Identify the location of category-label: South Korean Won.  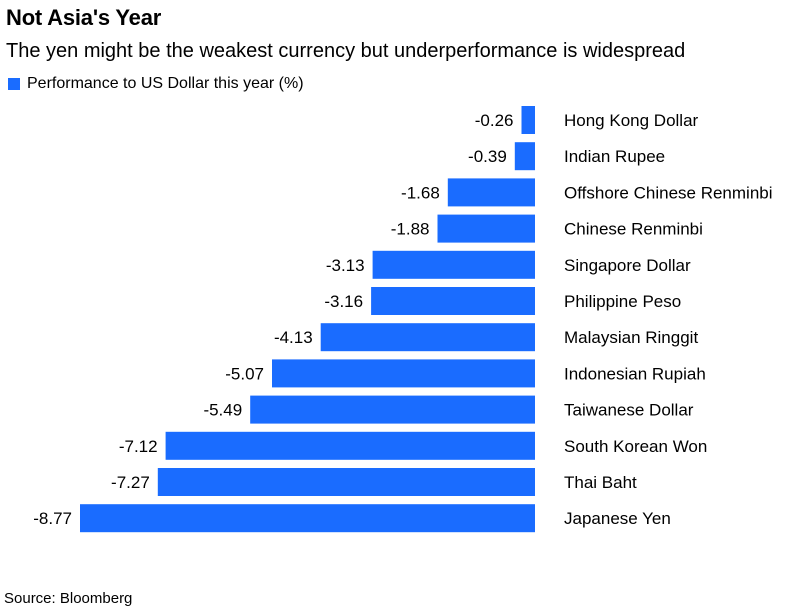
(635, 446).